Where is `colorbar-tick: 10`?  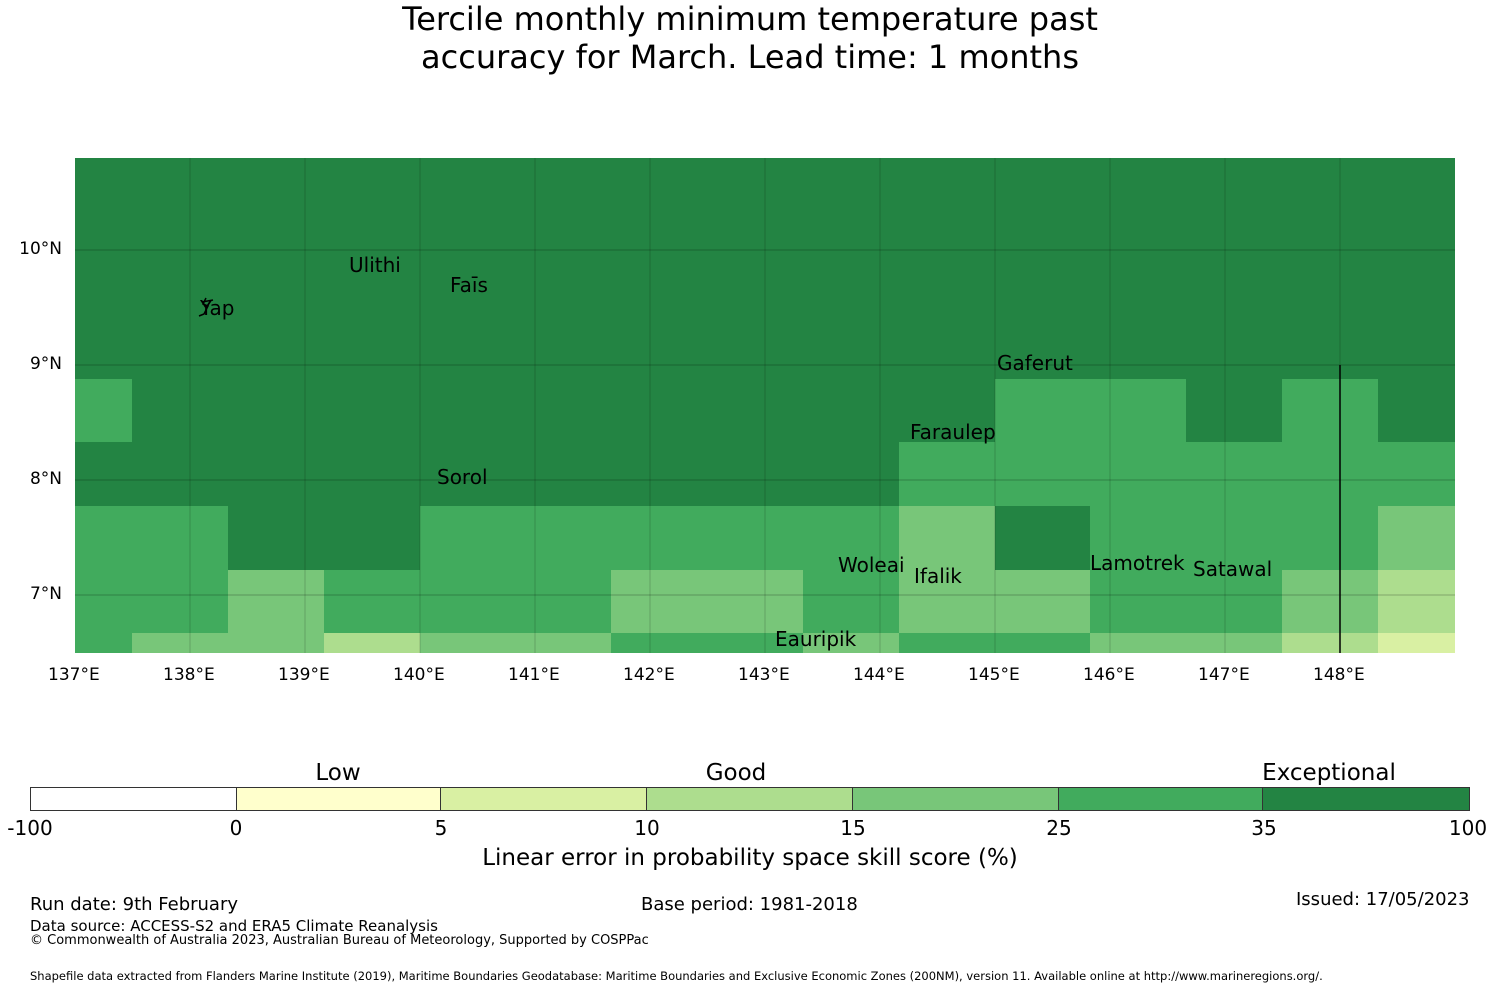 colorbar-tick: 10 is located at coordinates (647, 828).